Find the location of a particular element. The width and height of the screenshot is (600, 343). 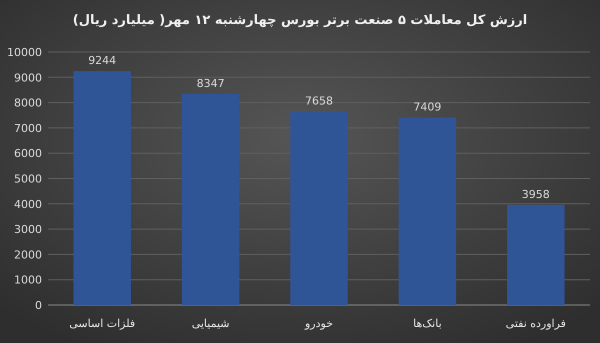

data-label: 7658 is located at coordinates (319, 101).